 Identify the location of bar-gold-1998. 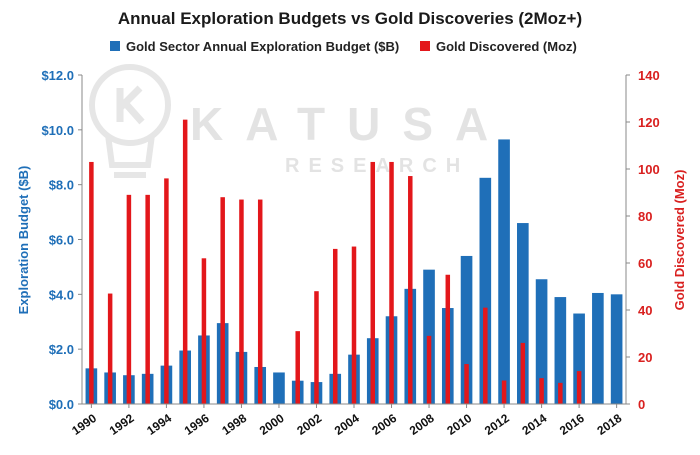
(241, 301).